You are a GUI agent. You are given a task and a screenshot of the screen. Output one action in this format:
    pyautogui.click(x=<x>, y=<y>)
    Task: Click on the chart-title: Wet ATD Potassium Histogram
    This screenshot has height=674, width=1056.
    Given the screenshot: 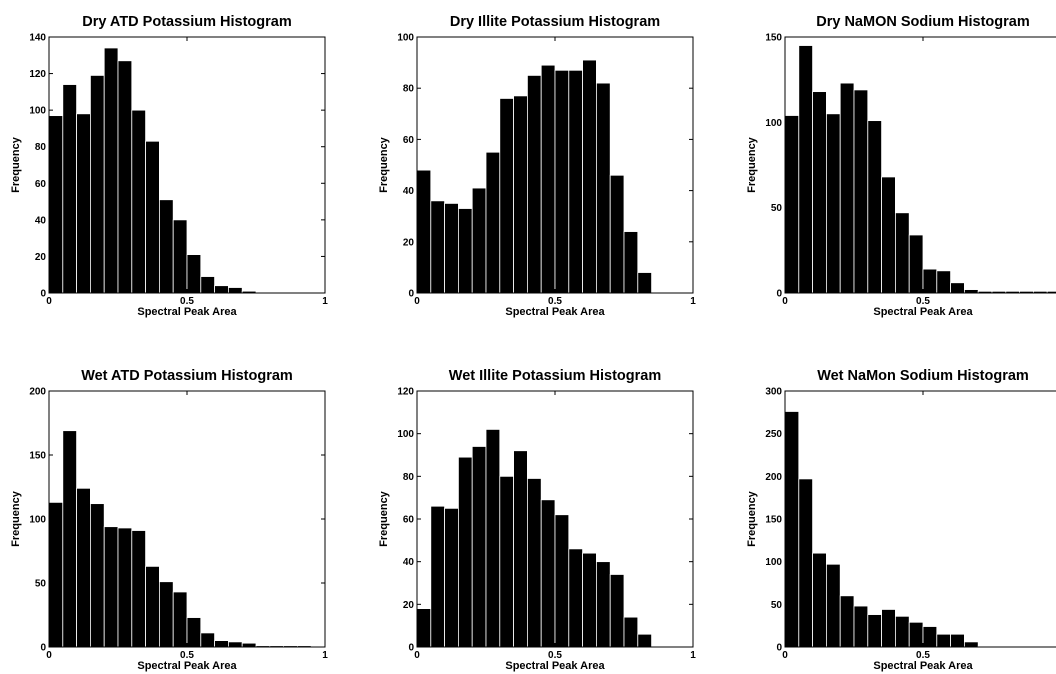 What is the action you would take?
    pyautogui.click(x=187, y=376)
    